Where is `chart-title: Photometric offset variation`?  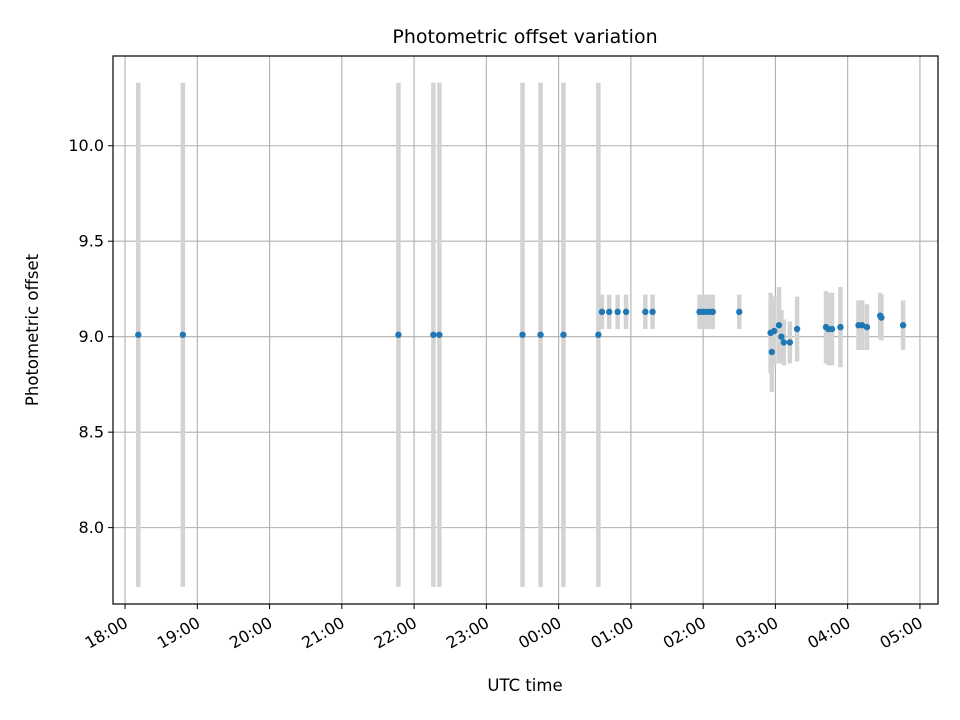
chart-title: Photometric offset variation is located at coordinates (524, 37).